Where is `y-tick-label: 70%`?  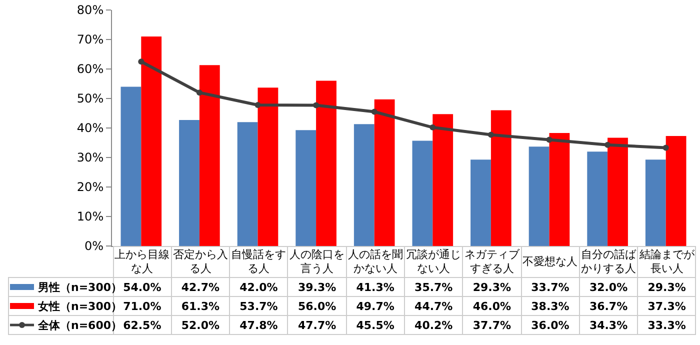
y-tick-label: 70% is located at coordinates (90, 39).